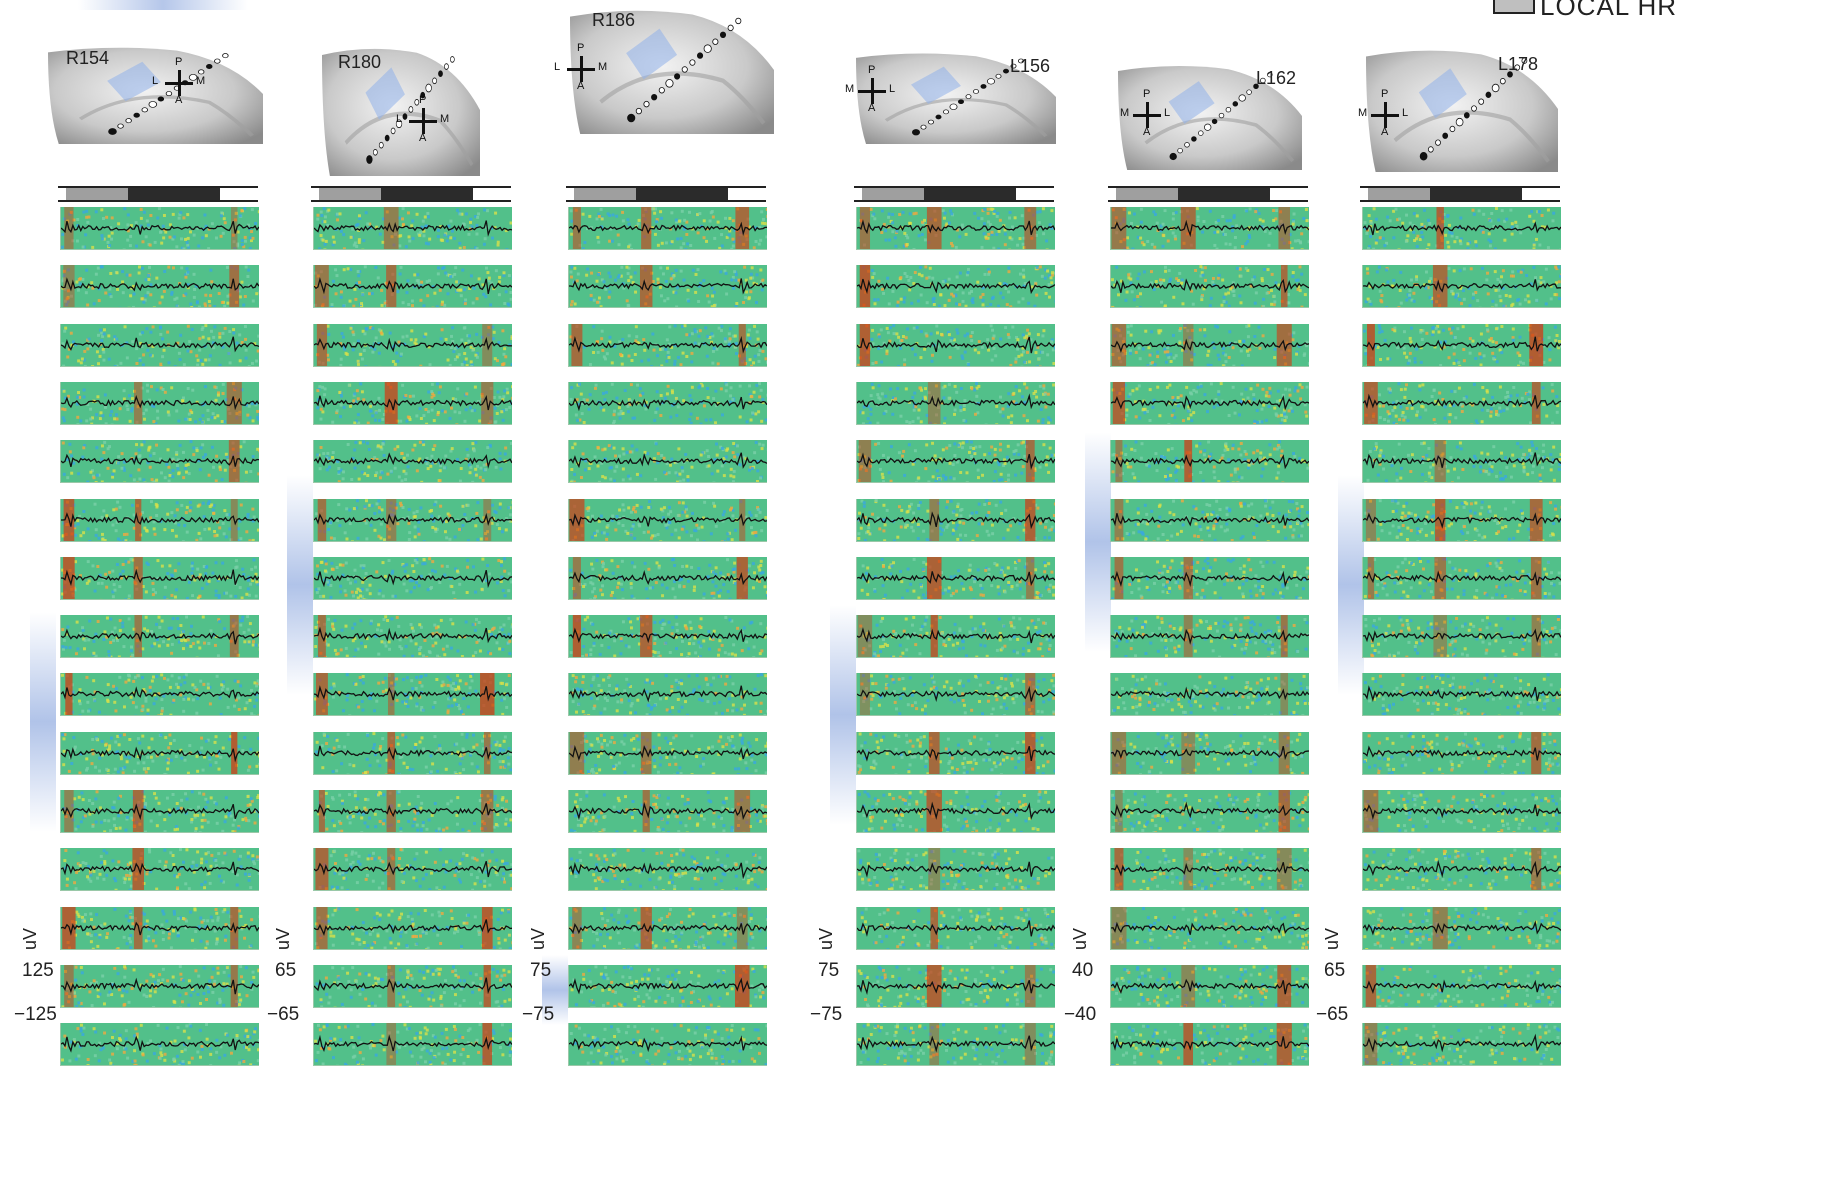 The width and height of the screenshot is (1824, 1194). What do you see at coordinates (38, 970) in the screenshot?
I see `scale-max-label: 125` at bounding box center [38, 970].